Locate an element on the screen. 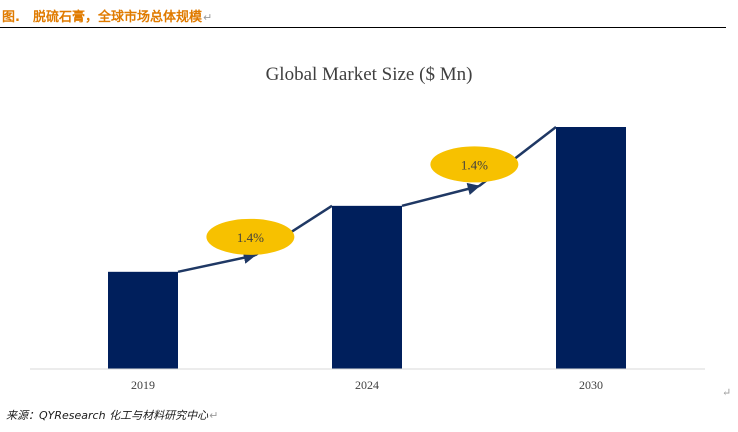 This screenshot has height=432, width=738. figure-caption: 图. 脱硫石膏，全球市场总体规模↵ is located at coordinates (107, 15).